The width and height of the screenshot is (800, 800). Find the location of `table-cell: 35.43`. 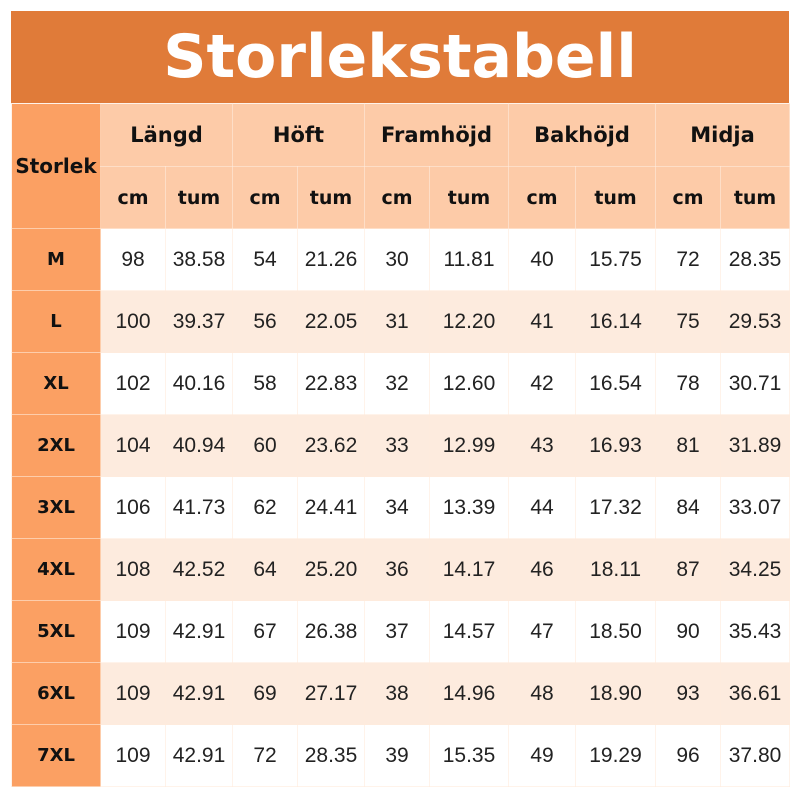

table-cell: 35.43 is located at coordinates (755, 631).